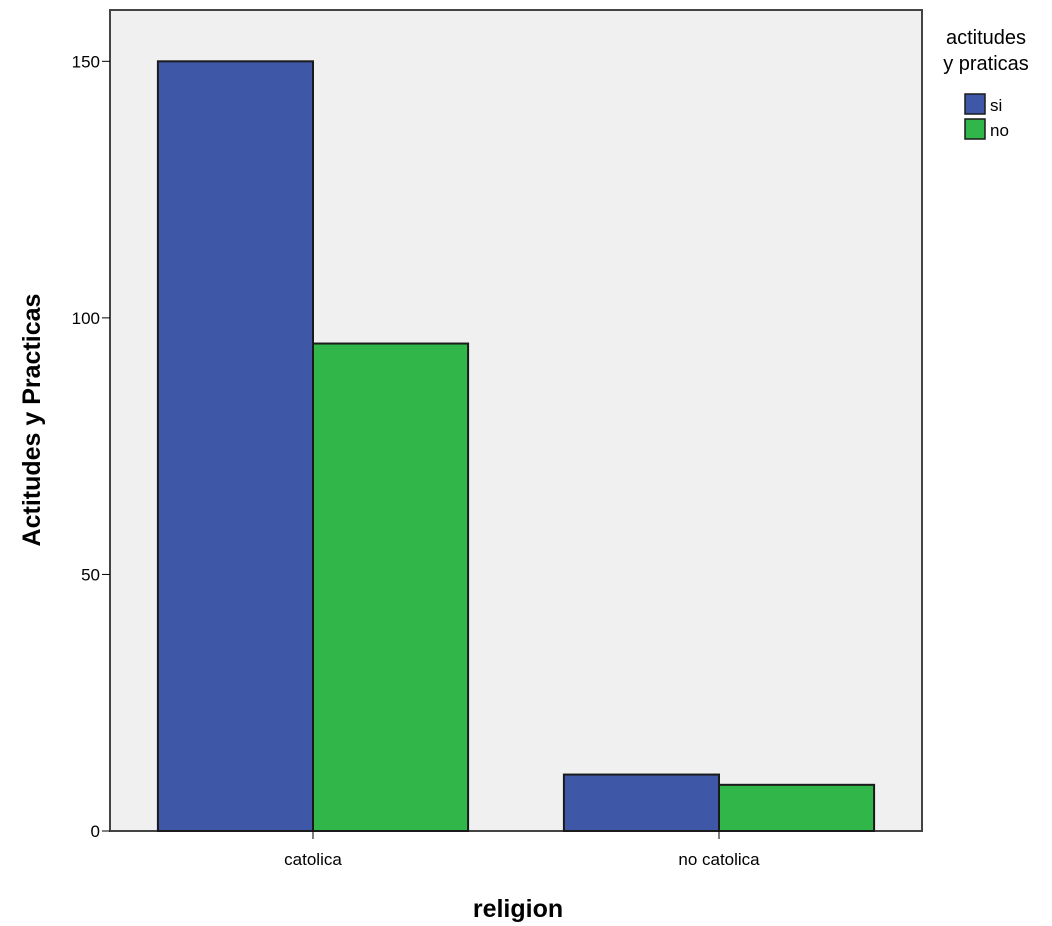 The width and height of the screenshot is (1052, 926). I want to click on x-tick-label: catolica, so click(313, 859).